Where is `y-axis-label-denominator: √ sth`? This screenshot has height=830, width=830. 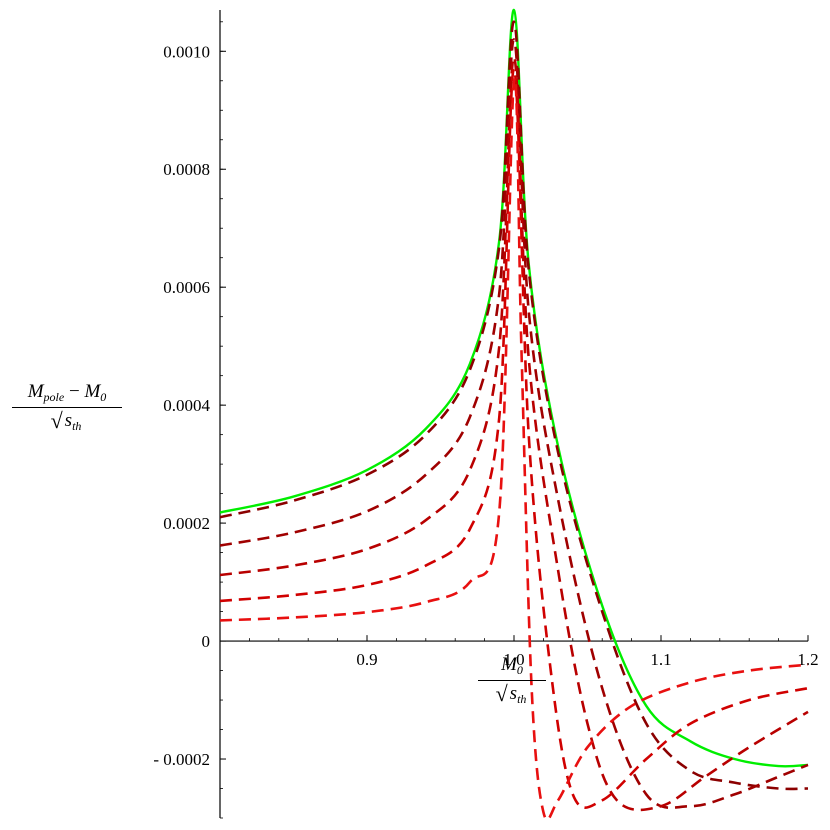
y-axis-label-denominator: √ sth is located at coordinates (67, 420).